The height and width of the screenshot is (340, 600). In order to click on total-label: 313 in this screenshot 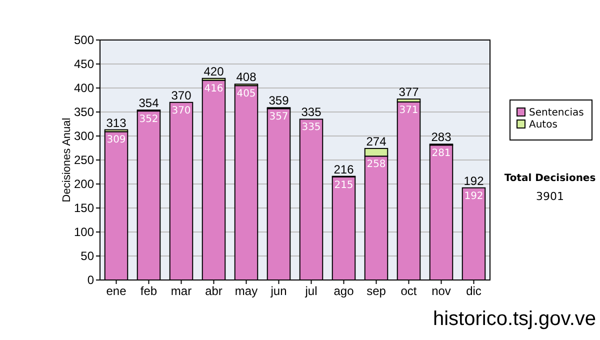, I will do `click(116, 123)`.